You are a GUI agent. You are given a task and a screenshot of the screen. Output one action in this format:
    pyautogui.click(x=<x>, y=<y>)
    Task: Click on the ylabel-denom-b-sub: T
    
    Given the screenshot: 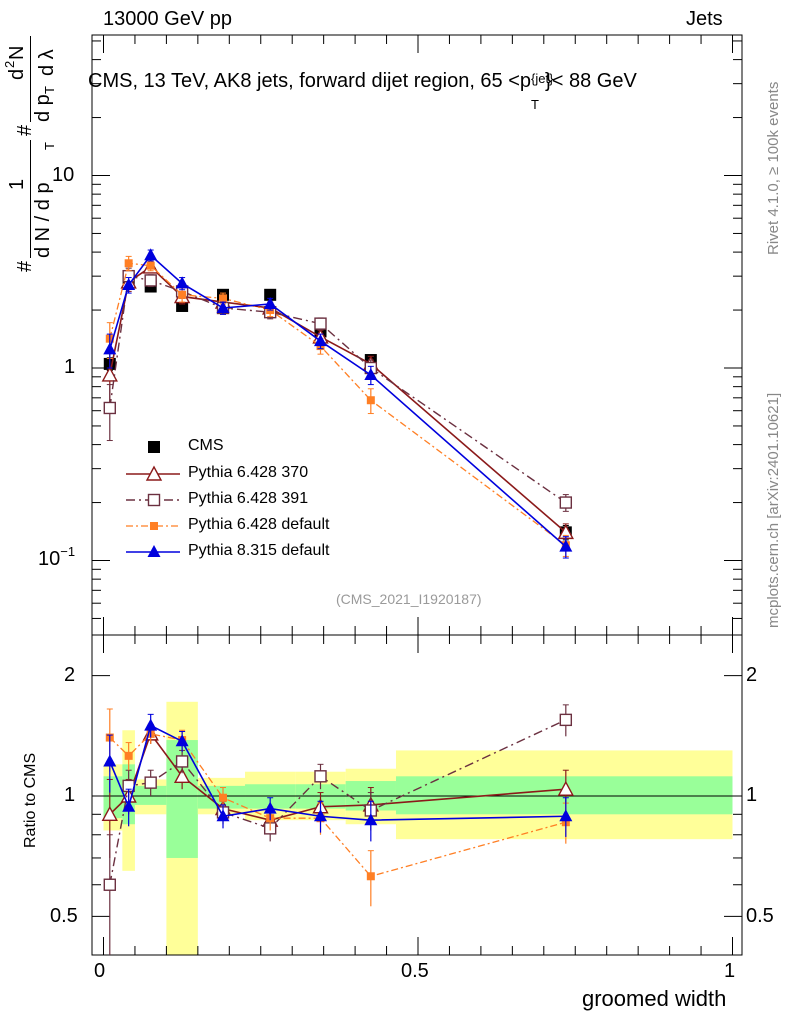 What is the action you would take?
    pyautogui.click(x=49, y=90)
    